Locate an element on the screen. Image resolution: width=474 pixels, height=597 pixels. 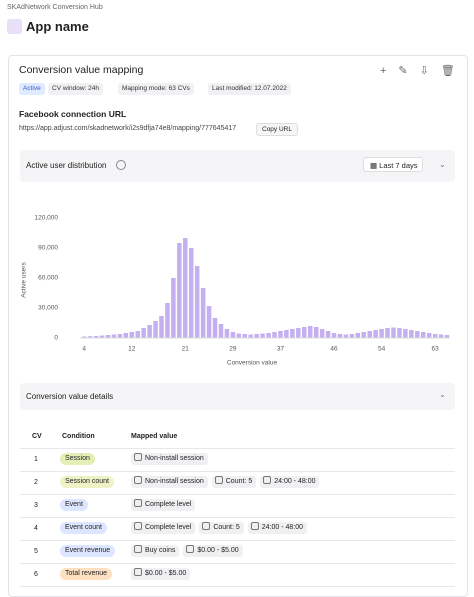
chip-text: Buy coins is located at coordinates (160, 550).